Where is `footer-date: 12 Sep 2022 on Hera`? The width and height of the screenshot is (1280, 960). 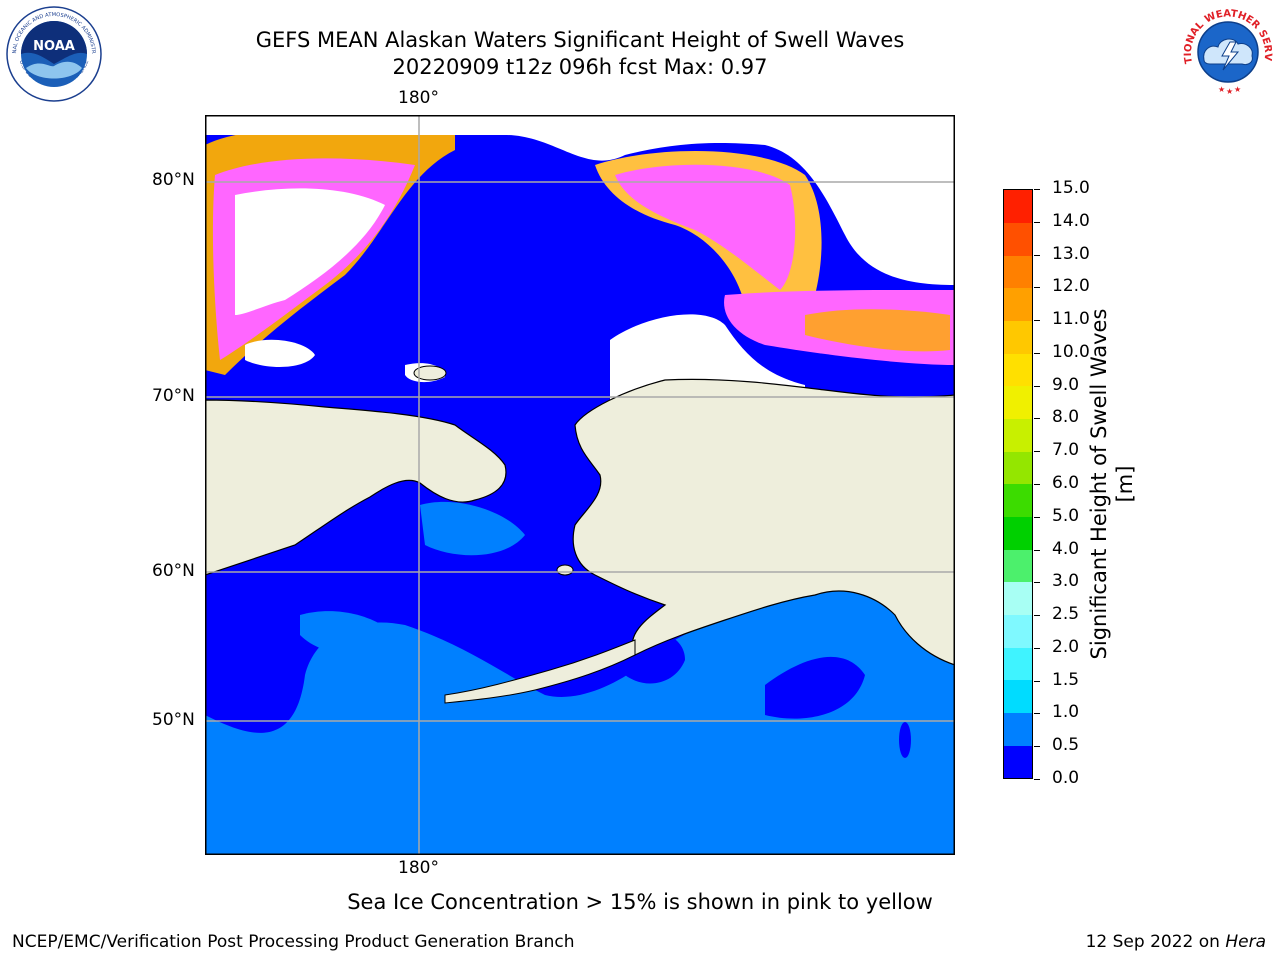
footer-date: 12 Sep 2022 on Hera is located at coordinates (1176, 942).